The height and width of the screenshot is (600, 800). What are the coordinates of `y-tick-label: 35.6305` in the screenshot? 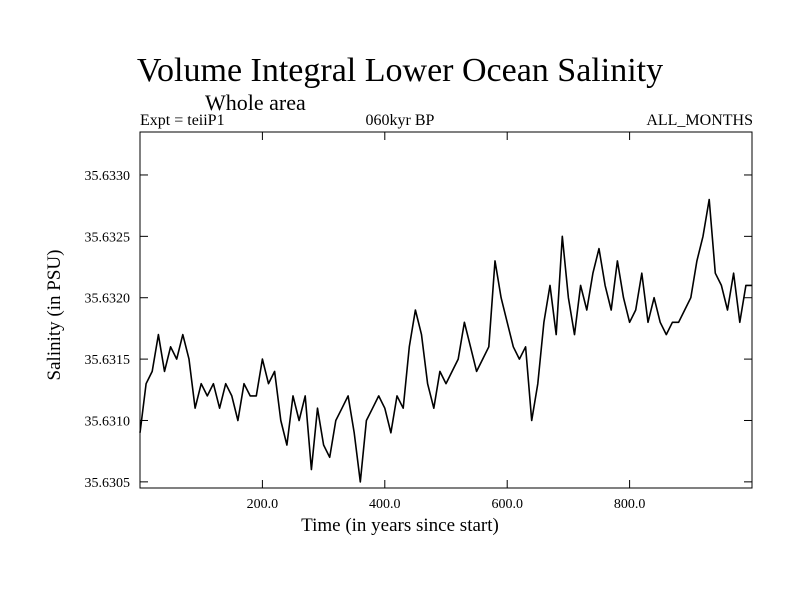 It's located at (108, 483).